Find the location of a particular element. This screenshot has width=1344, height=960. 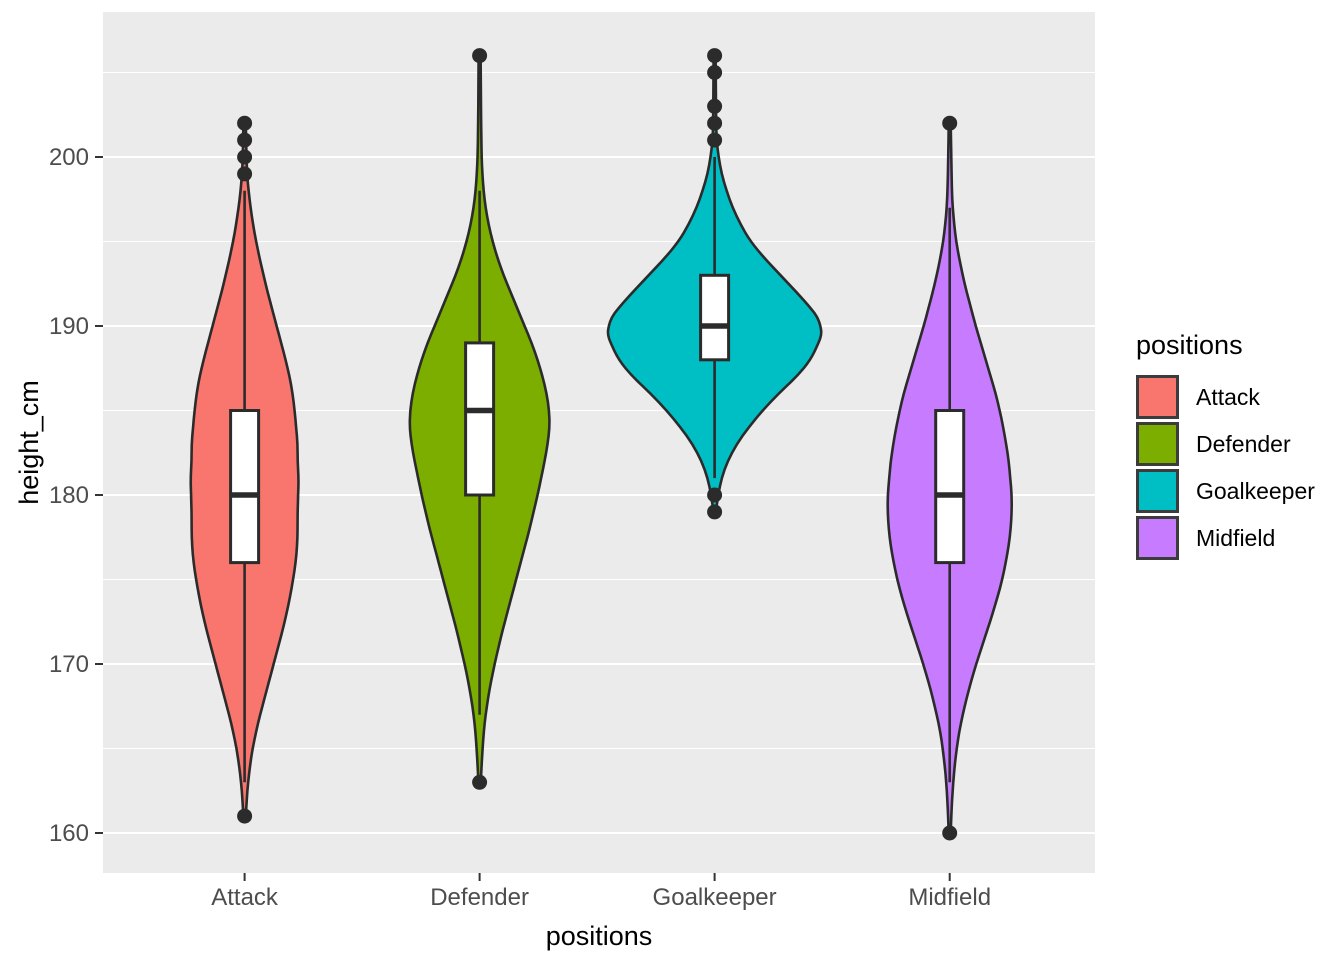

boxplot-goalkeeper is located at coordinates (715, 317).